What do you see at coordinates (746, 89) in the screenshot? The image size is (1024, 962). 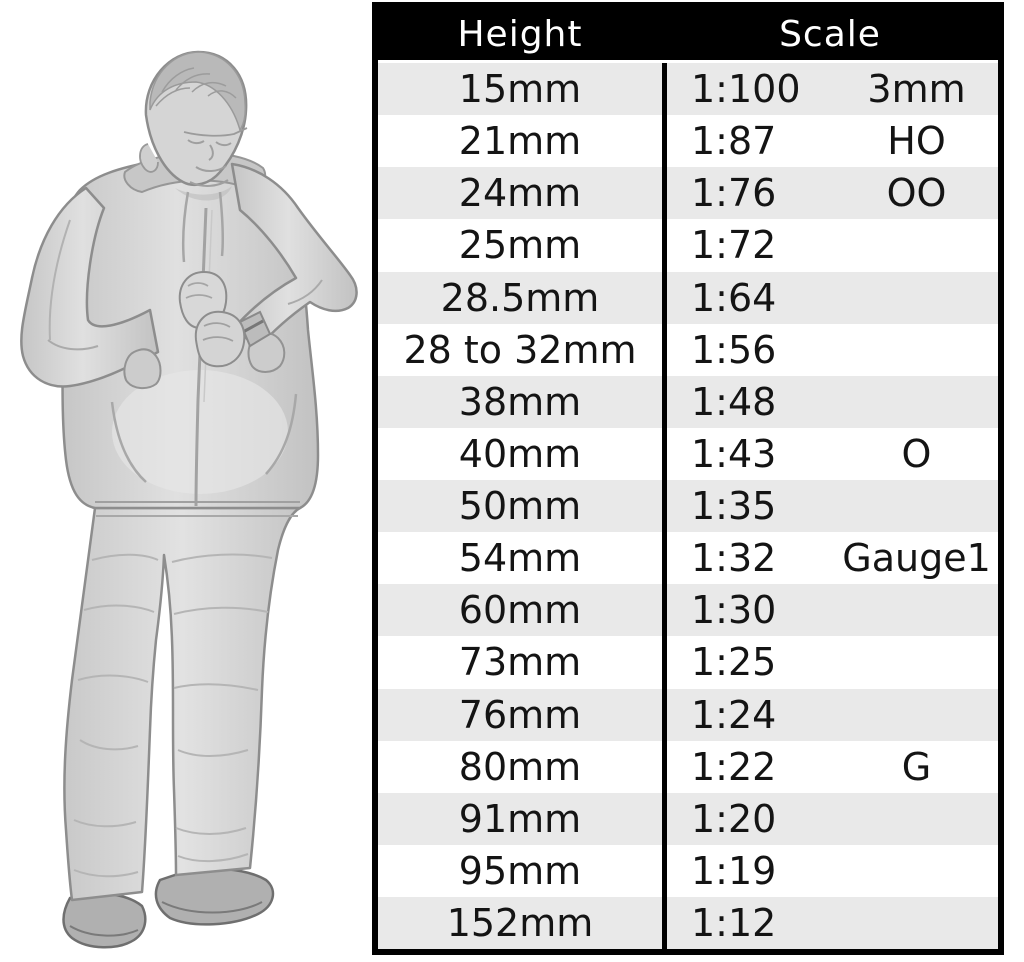 I see `scale-ratio: 1:100` at bounding box center [746, 89].